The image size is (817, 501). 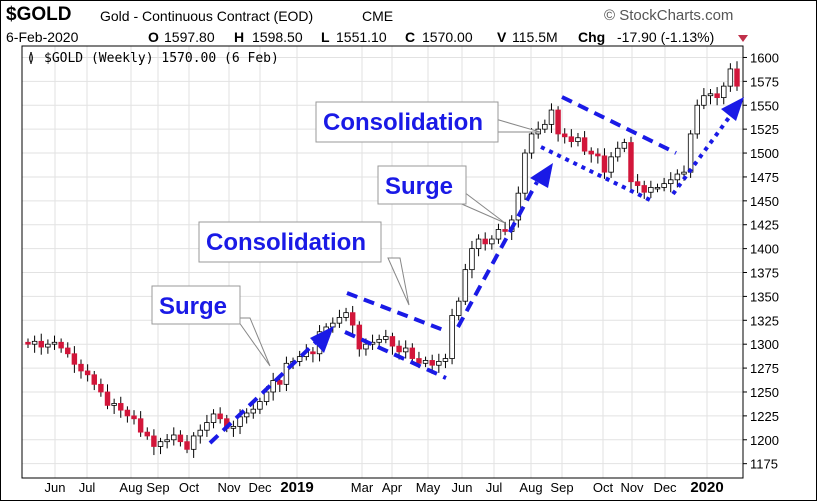 What do you see at coordinates (428, 487) in the screenshot?
I see `x-tick-label: May` at bounding box center [428, 487].